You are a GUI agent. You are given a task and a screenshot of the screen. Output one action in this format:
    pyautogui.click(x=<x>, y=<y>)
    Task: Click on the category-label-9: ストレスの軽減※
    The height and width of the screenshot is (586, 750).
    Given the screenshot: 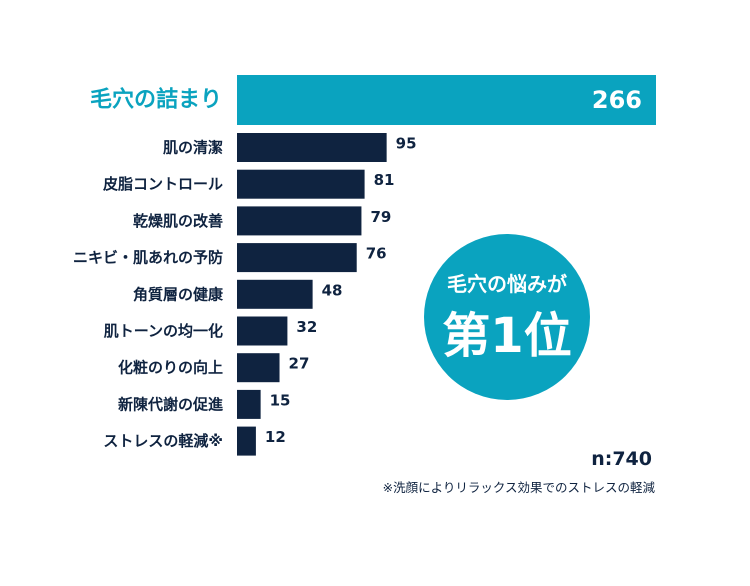 What is the action you would take?
    pyautogui.click(x=163, y=441)
    